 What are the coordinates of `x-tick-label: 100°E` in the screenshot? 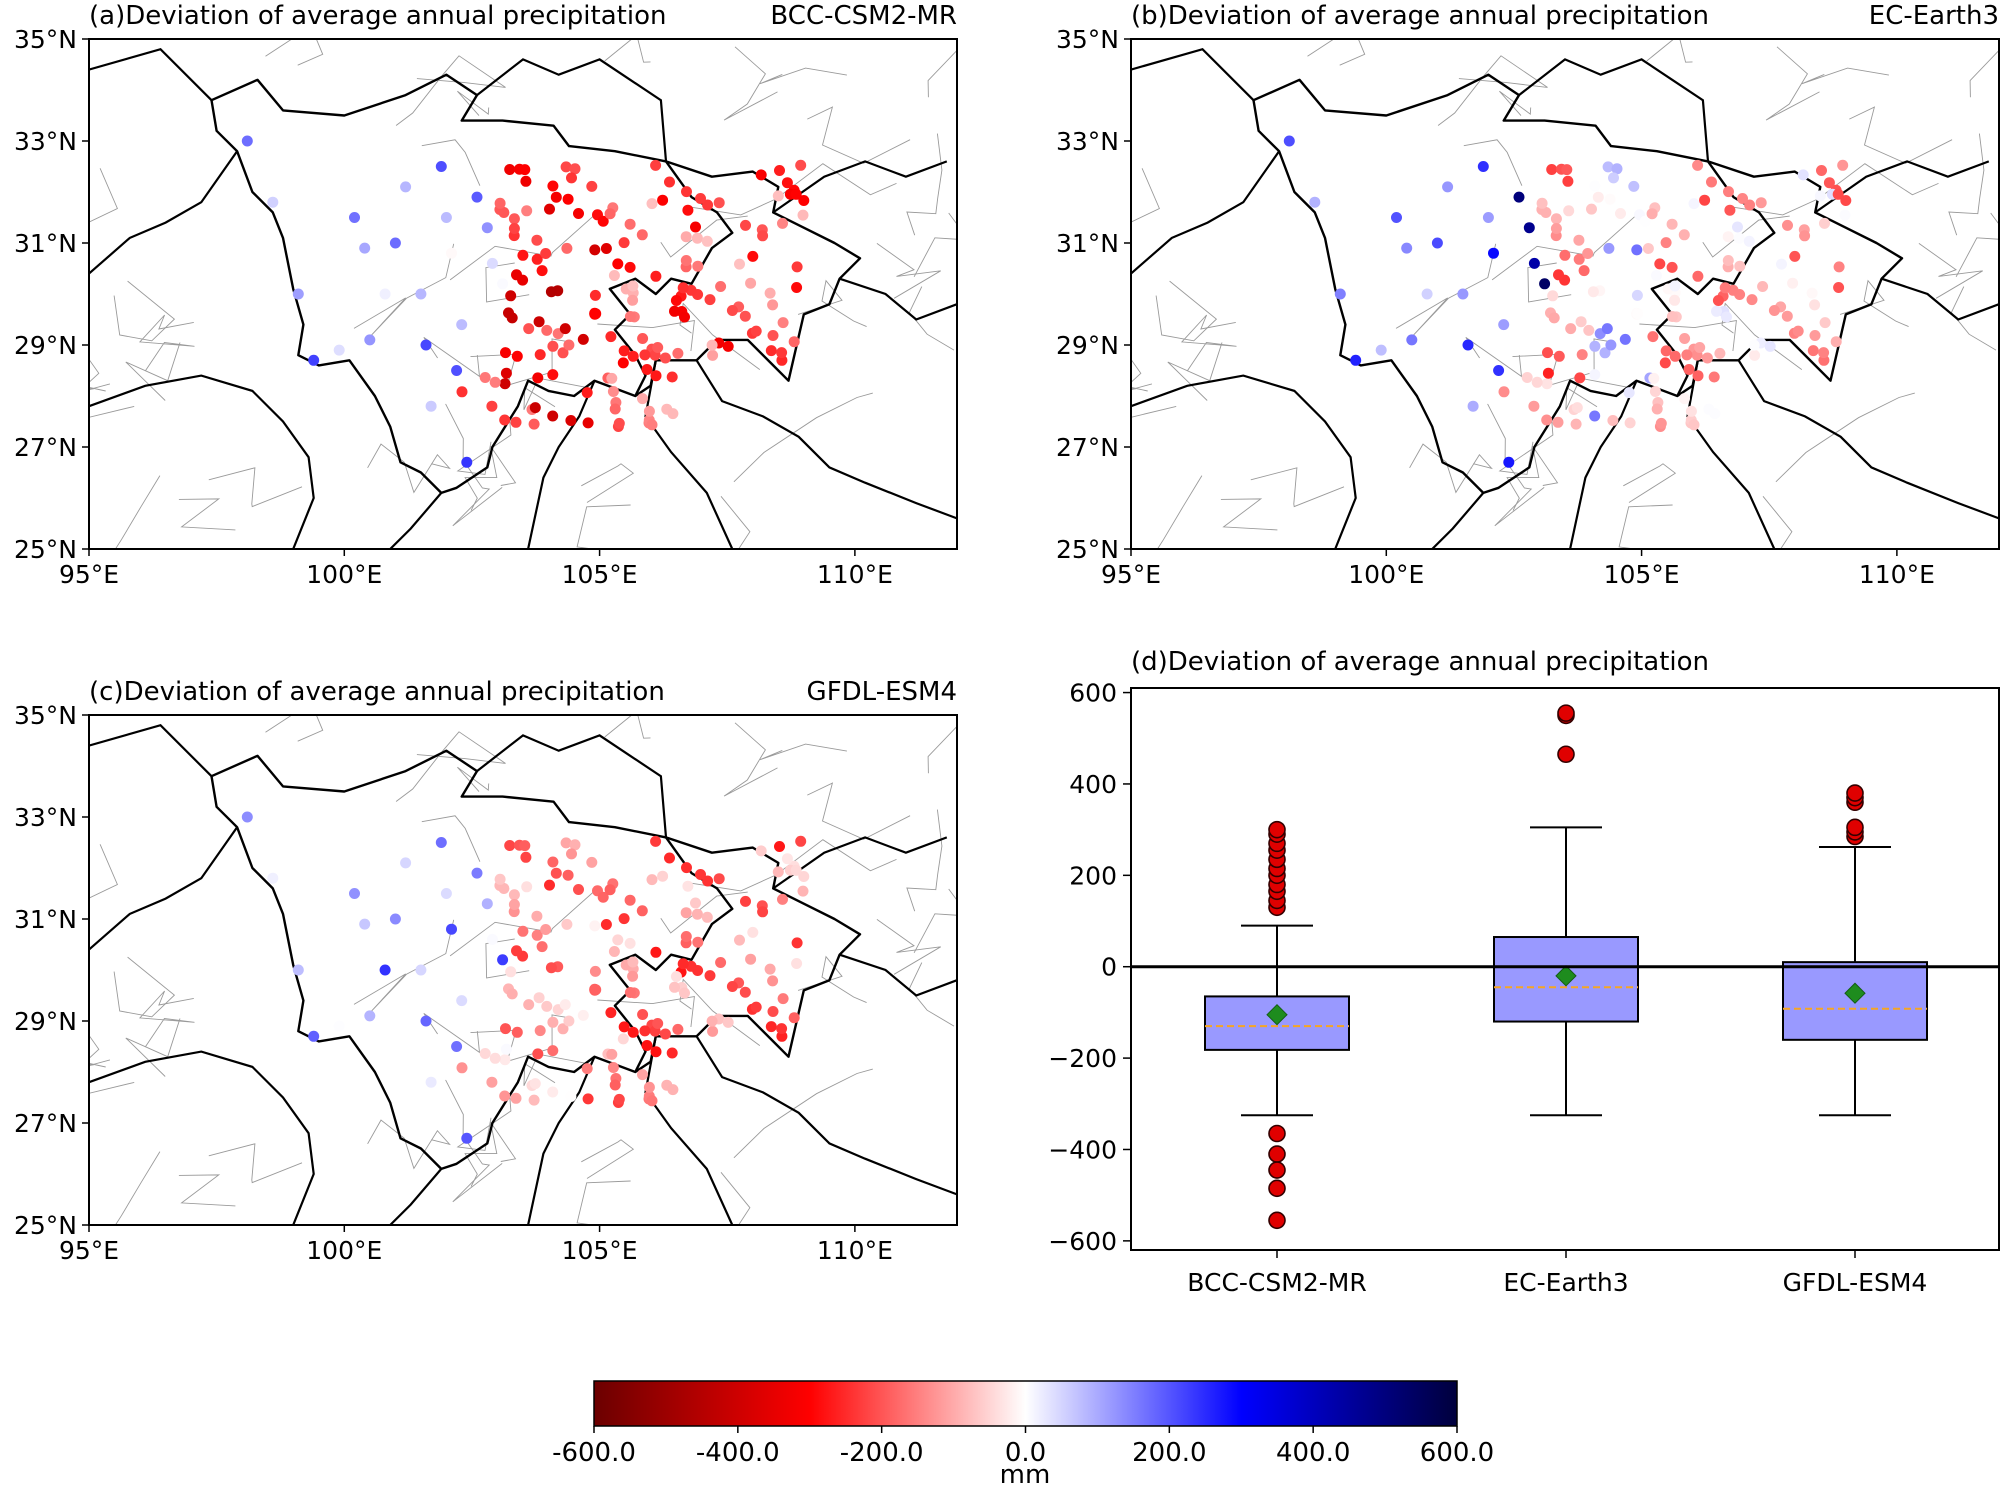 It's located at (344, 1250).